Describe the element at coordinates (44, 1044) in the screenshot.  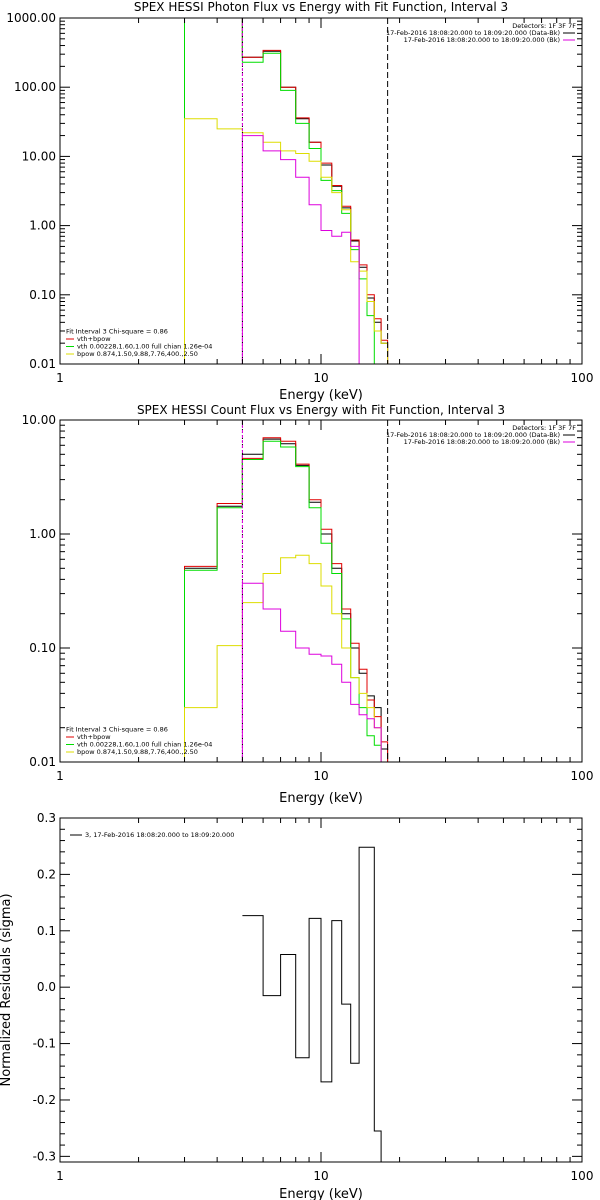
I see `y-tick-label: -0.1` at that location.